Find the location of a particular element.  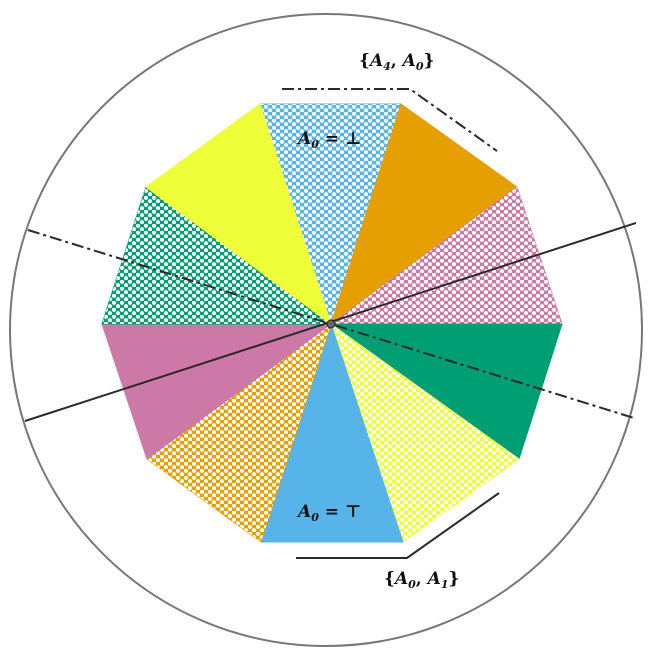

label-pair-a4-a0: {A4, A0} is located at coordinates (396, 62).